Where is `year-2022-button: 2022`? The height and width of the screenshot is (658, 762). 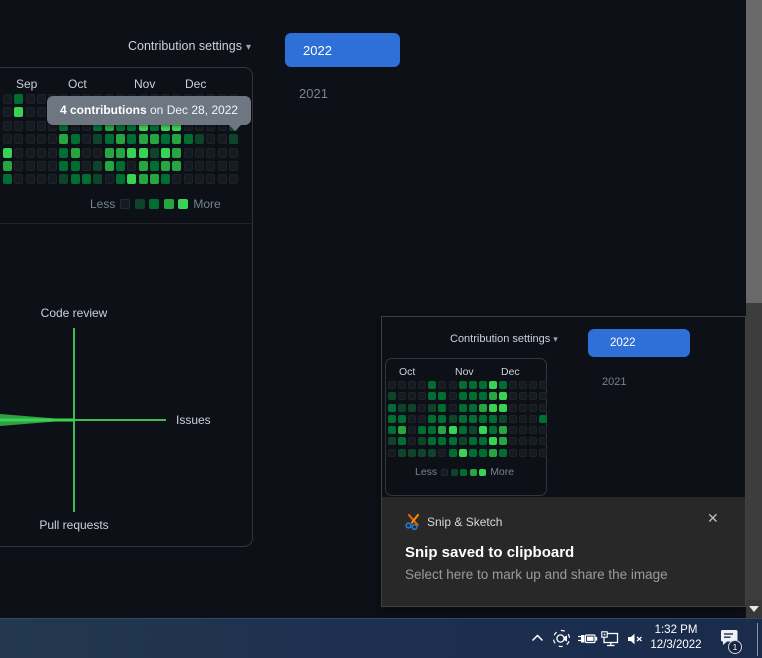 year-2022-button: 2022 is located at coordinates (342, 50).